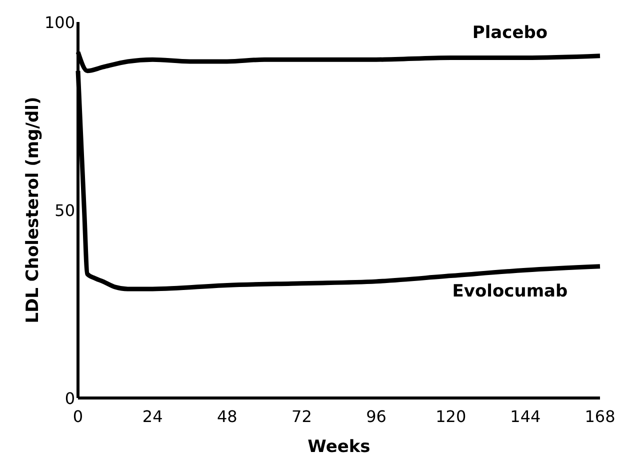 This screenshot has height=464, width=635. Describe the element at coordinates (339, 447) in the screenshot. I see `x-axis-title: Weeks` at that location.